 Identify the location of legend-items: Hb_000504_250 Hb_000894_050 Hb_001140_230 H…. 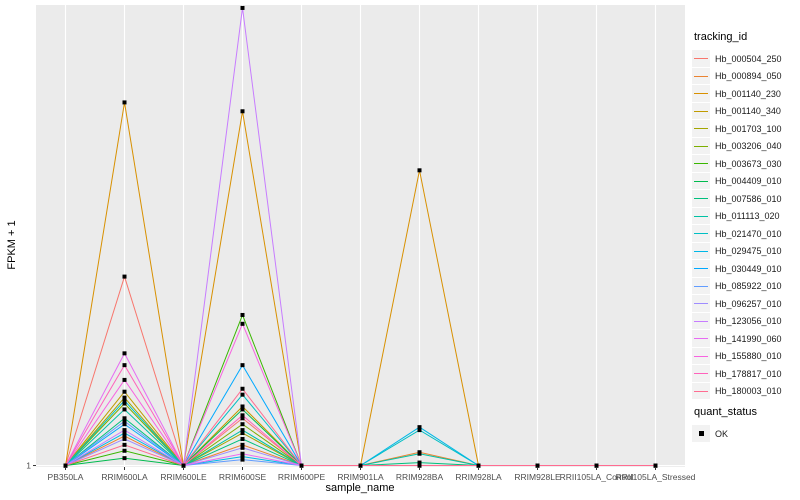
(744, 225).